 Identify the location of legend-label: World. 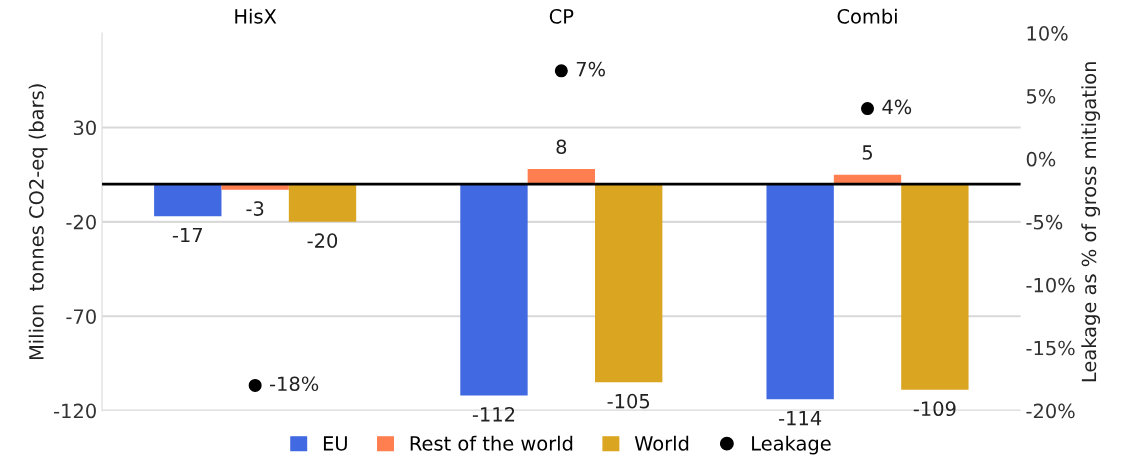
(661, 443).